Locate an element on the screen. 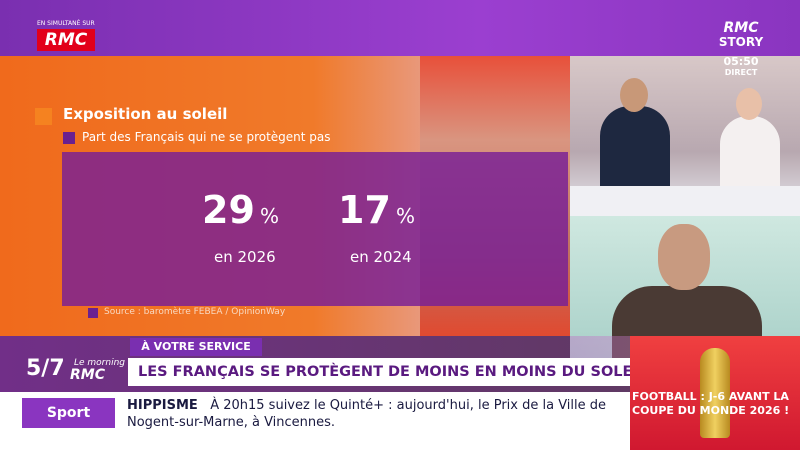  show-name-top: Le morning is located at coordinates (100, 363).